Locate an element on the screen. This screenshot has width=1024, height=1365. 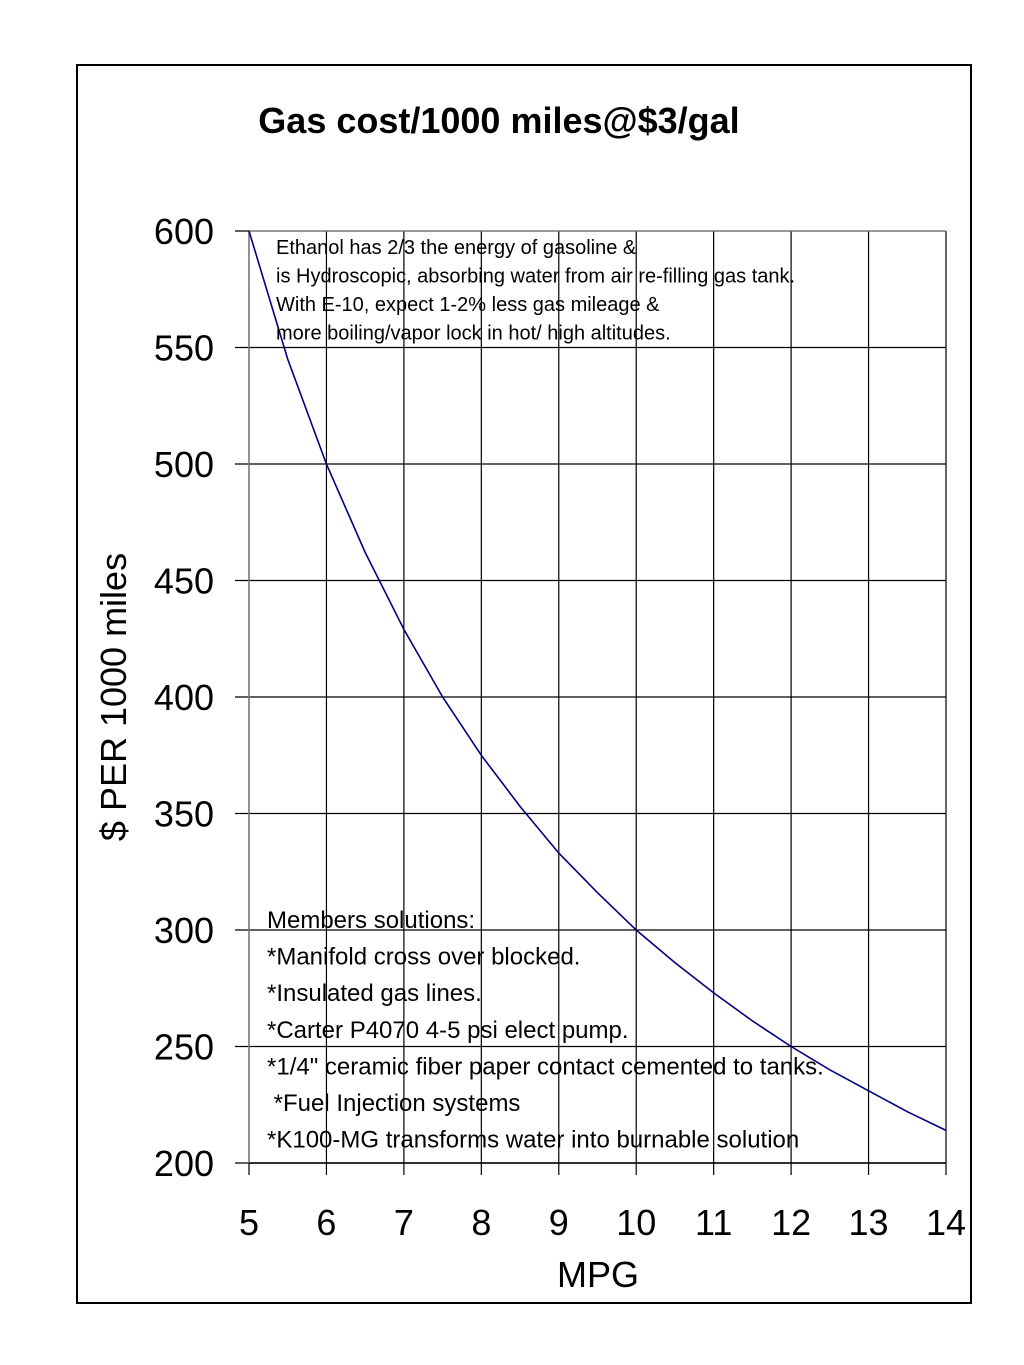
y-tick-label: 400 is located at coordinates (184, 697).